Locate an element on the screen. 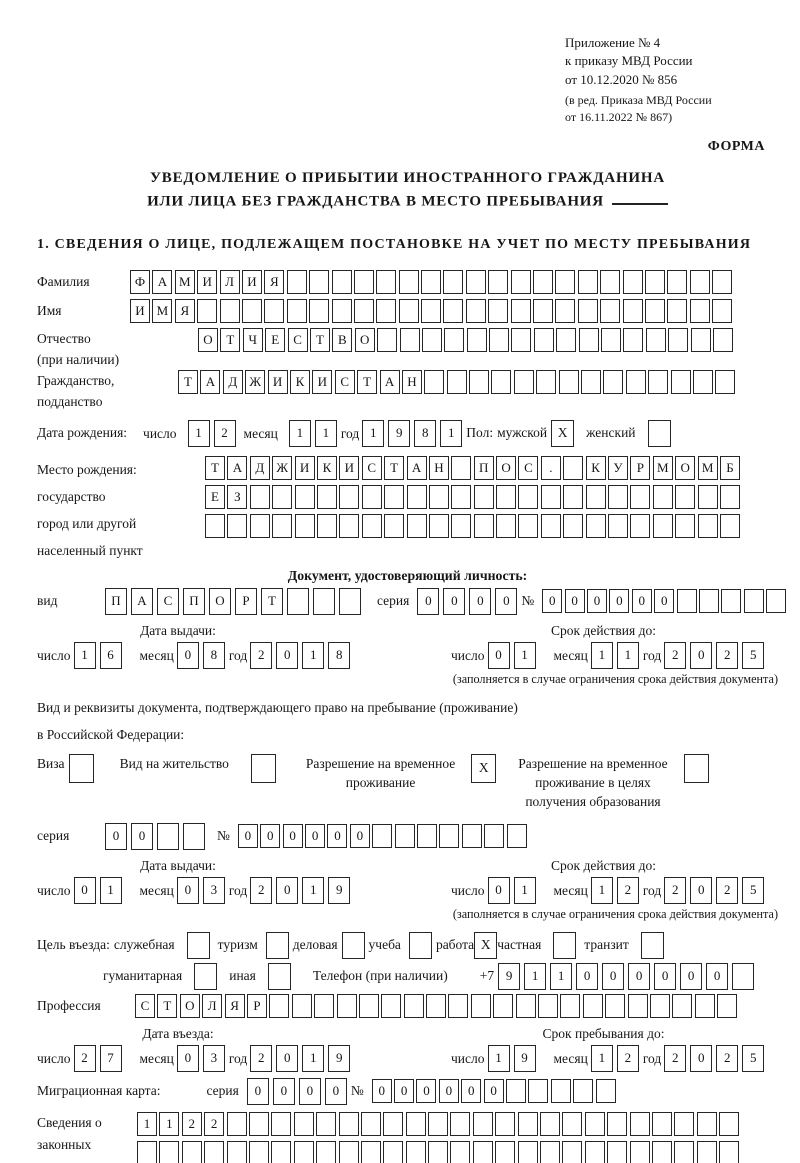 The width and height of the screenshot is (800, 1163). char-cell: Р is located at coordinates (640, 467).